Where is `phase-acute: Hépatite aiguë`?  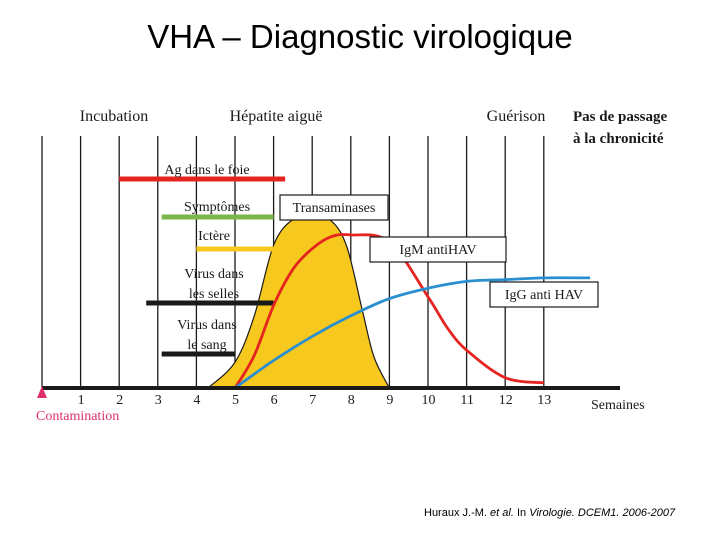
phase-acute: Hépatite aiguë is located at coordinates (276, 116).